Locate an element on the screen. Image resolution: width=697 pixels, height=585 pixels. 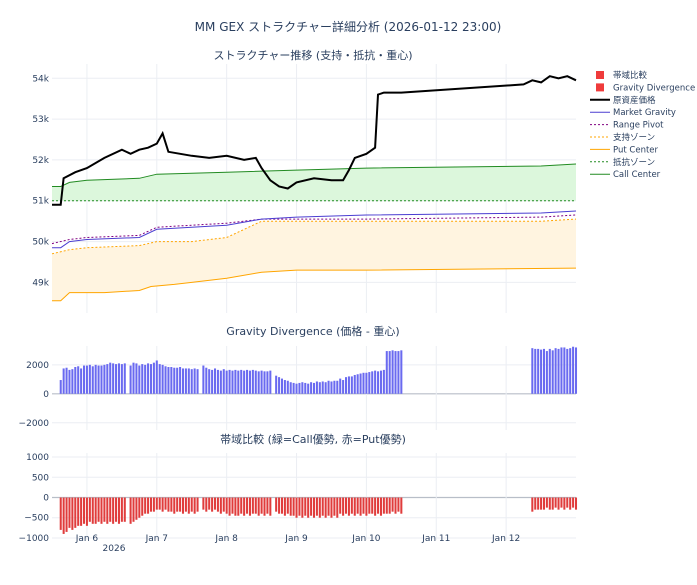
legend-label: 支持ゾーン is located at coordinates (634, 137).